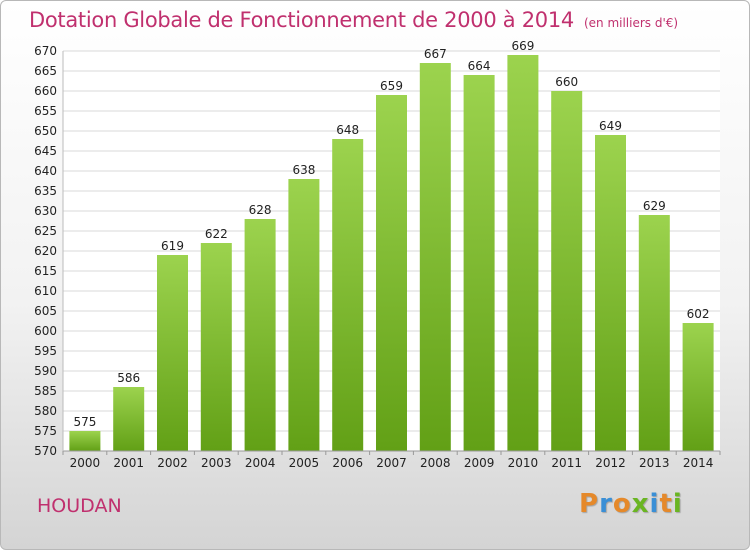  I want to click on x-tick-label: 2003, so click(216, 463).